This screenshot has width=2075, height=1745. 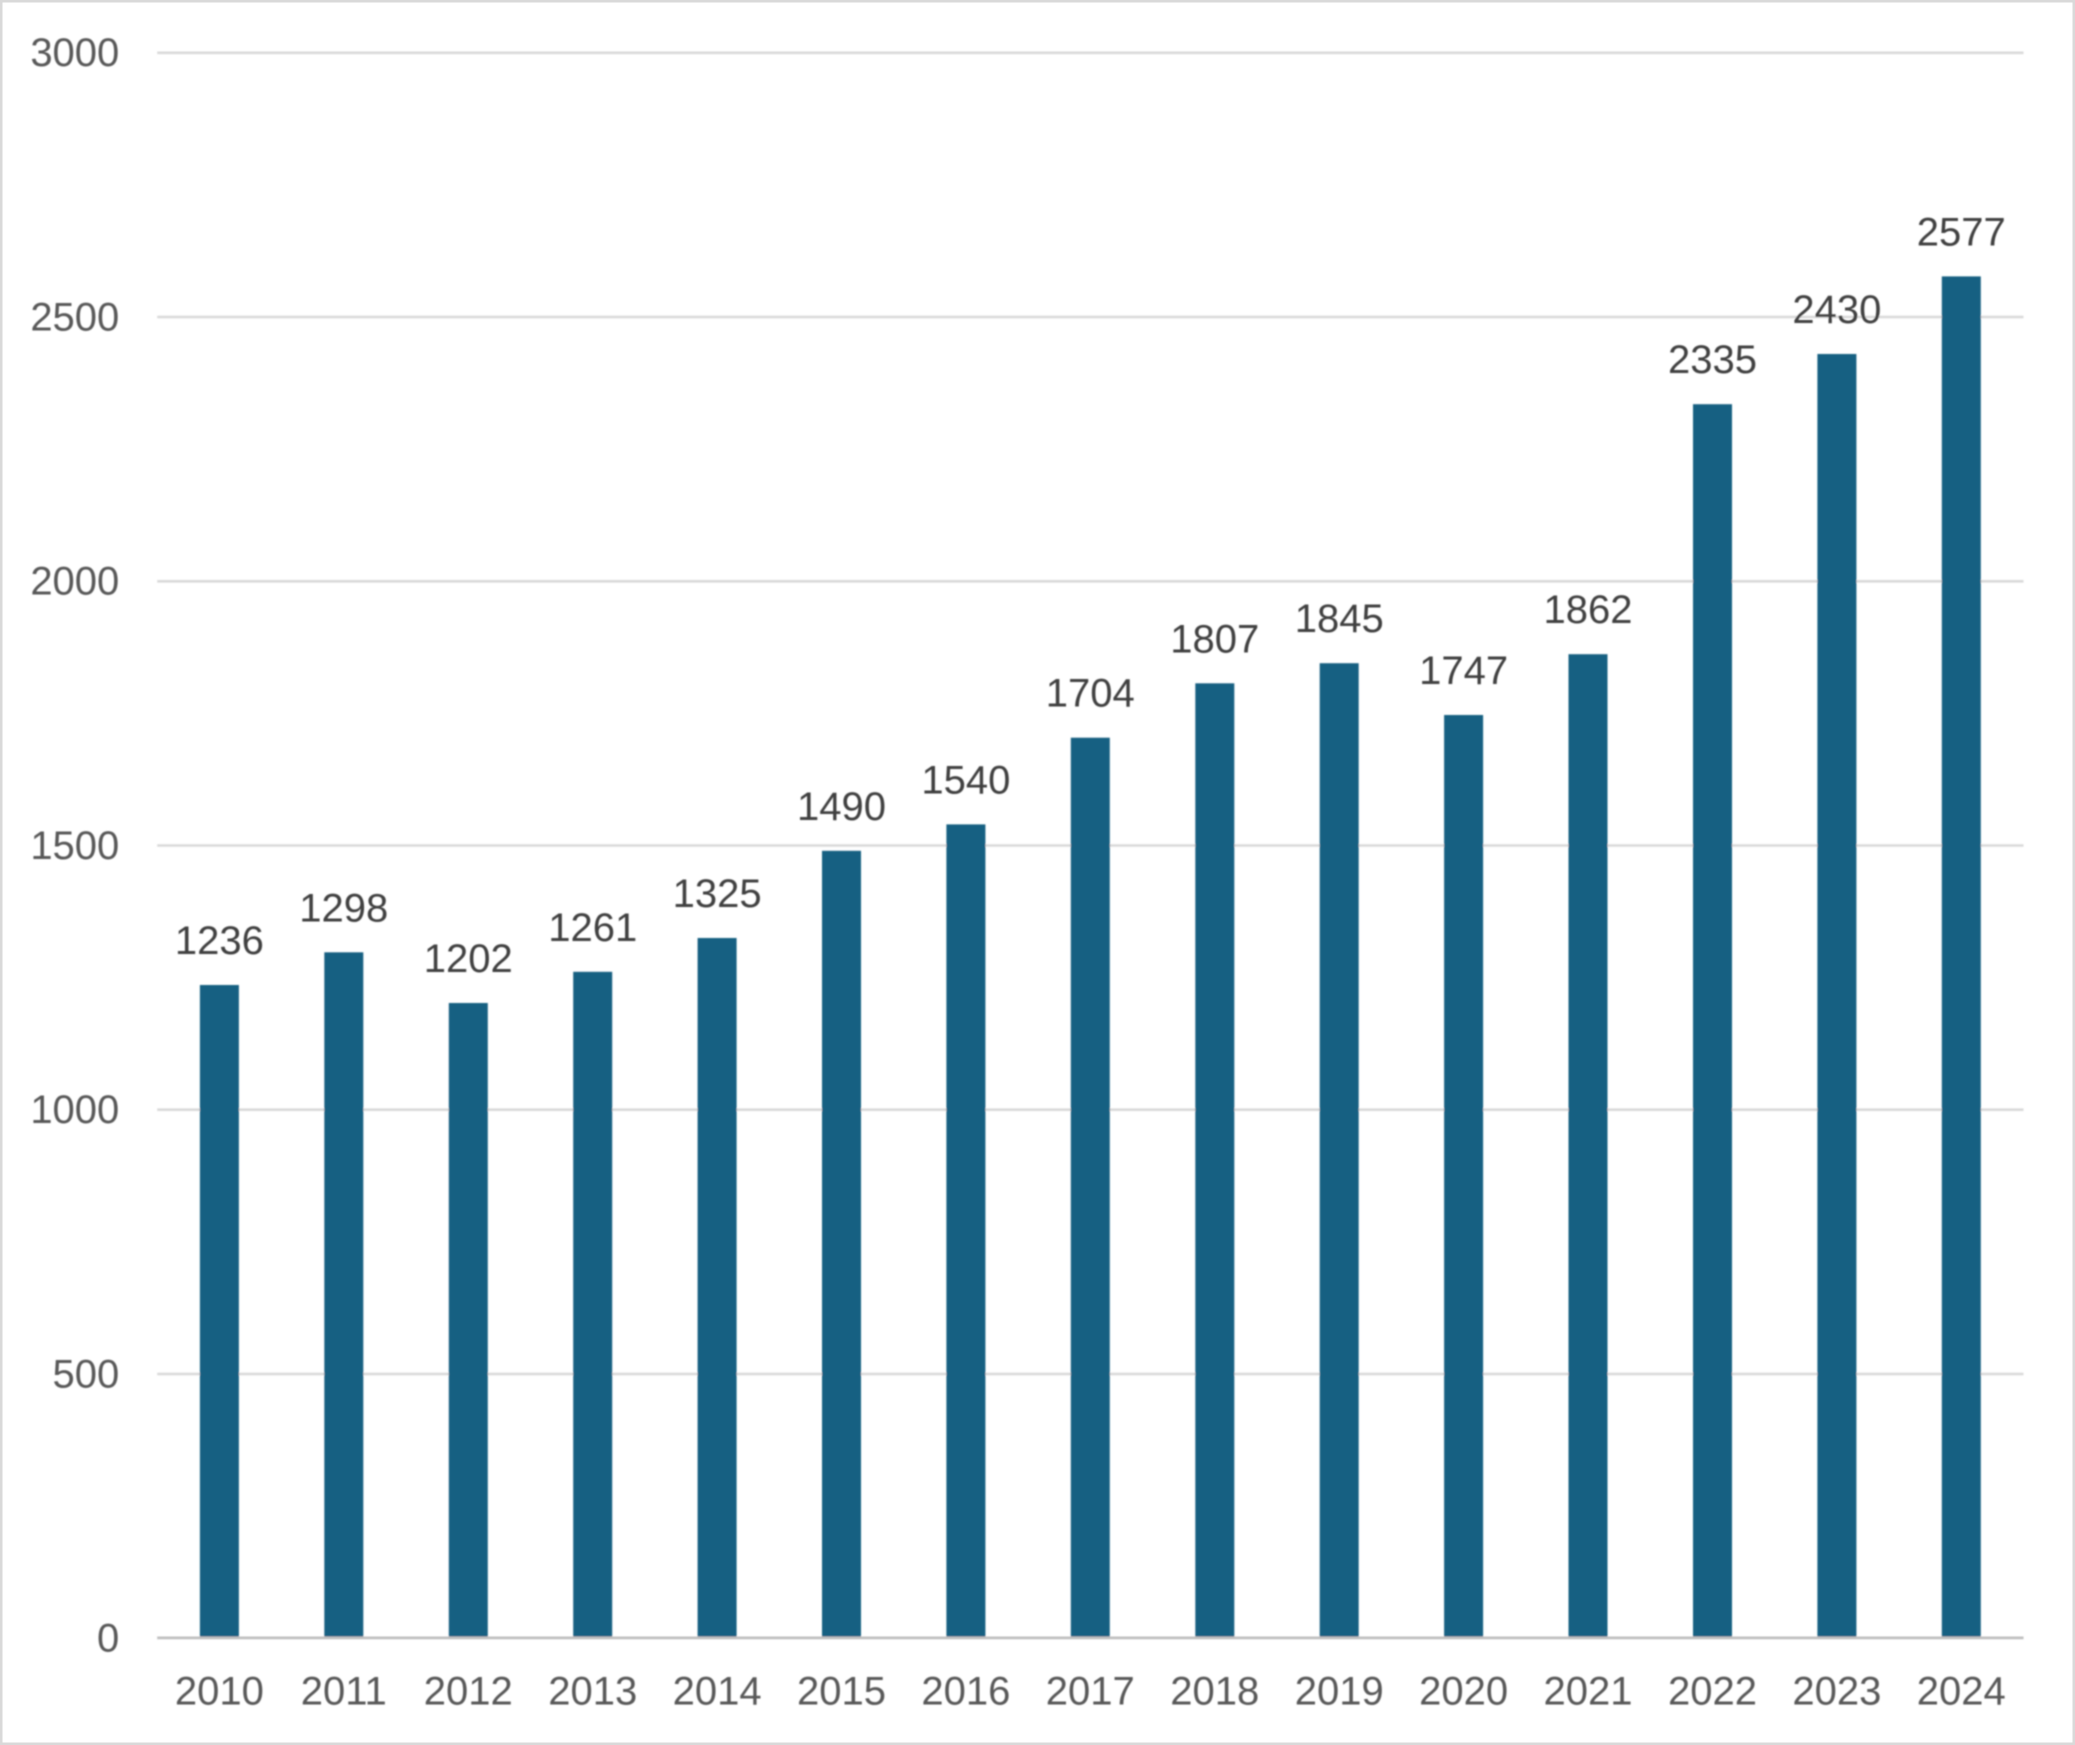 I want to click on svg-text: 2014, so click(x=717, y=1692).